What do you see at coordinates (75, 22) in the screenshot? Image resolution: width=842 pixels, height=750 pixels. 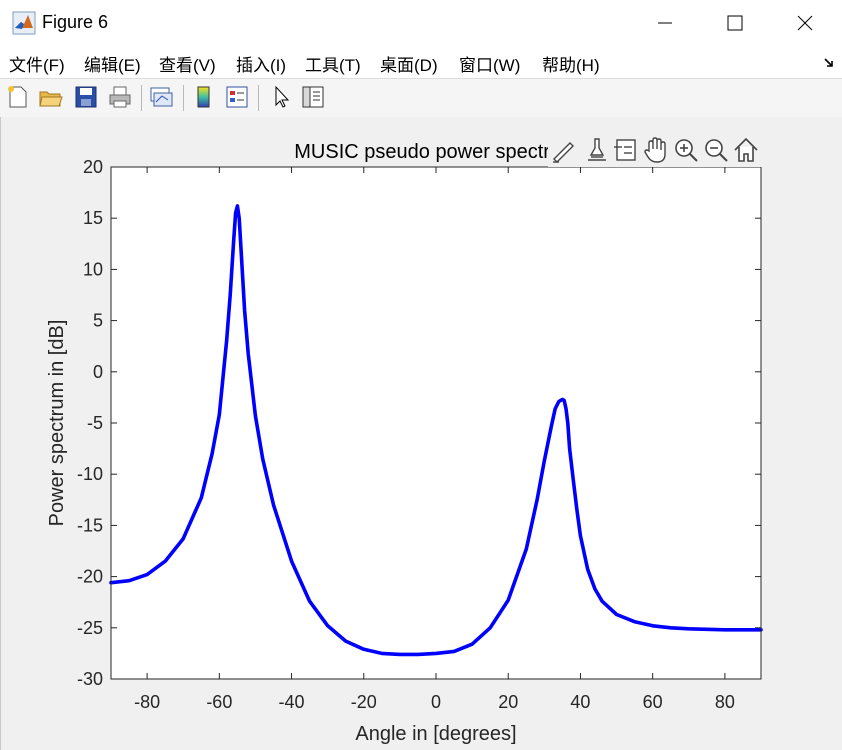 I see `window-title: Figure 6` at bounding box center [75, 22].